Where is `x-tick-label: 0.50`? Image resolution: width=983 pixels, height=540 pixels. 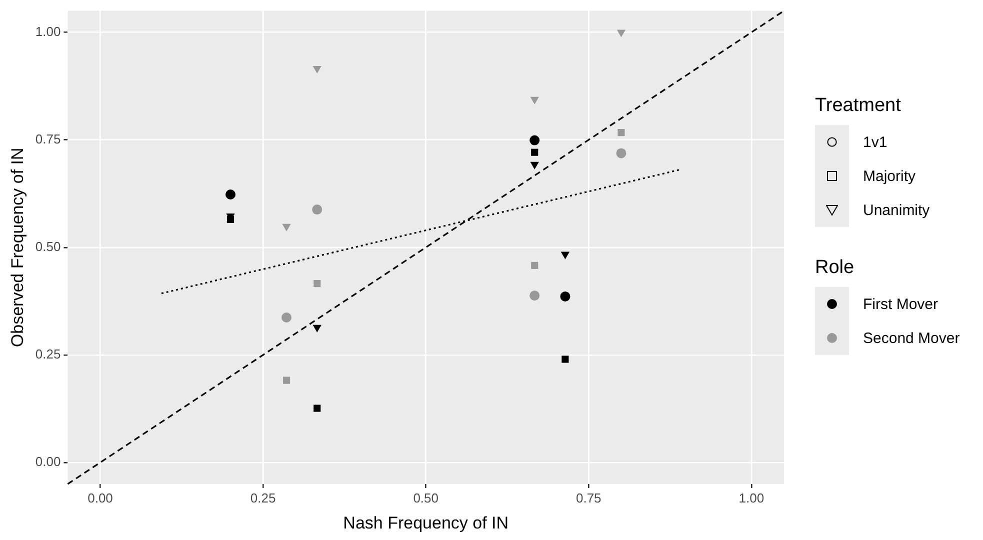
x-tick-label: 0.50 is located at coordinates (426, 498).